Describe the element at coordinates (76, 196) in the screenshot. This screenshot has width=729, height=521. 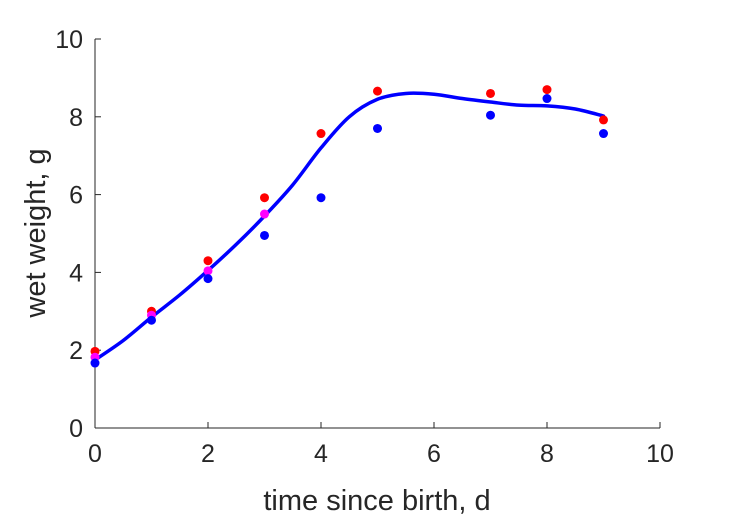
I see `y-tick-label: 6` at that location.